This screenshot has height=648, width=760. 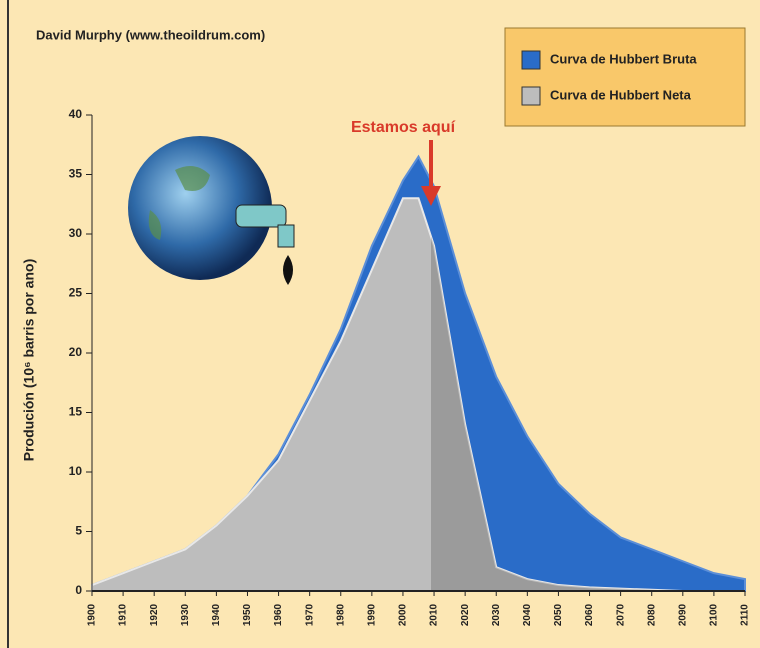 I want to click on x-tick-label: 2010, so click(x=434, y=614).